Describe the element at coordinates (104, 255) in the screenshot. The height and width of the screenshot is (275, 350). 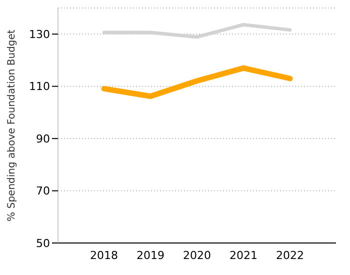
I see `x-tick-label: 2018` at that location.